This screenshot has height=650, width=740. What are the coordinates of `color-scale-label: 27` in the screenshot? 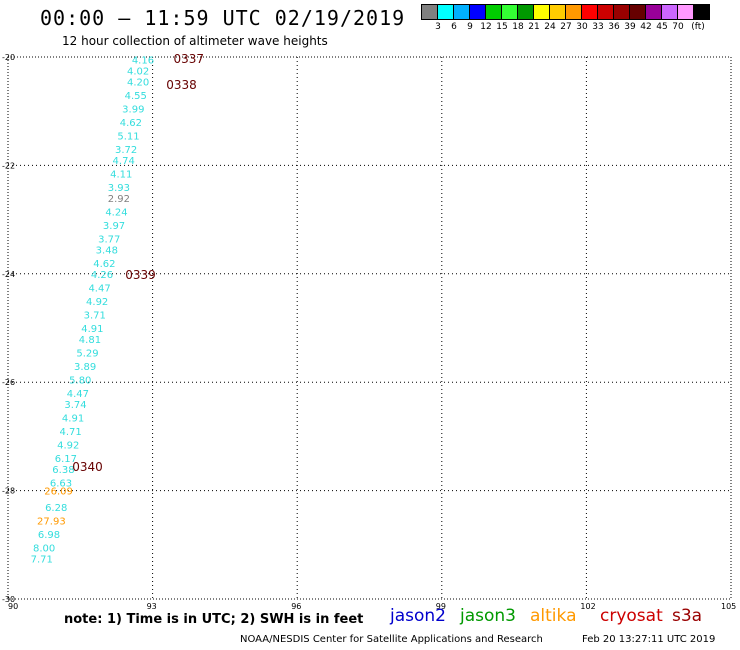 It's located at (566, 27).